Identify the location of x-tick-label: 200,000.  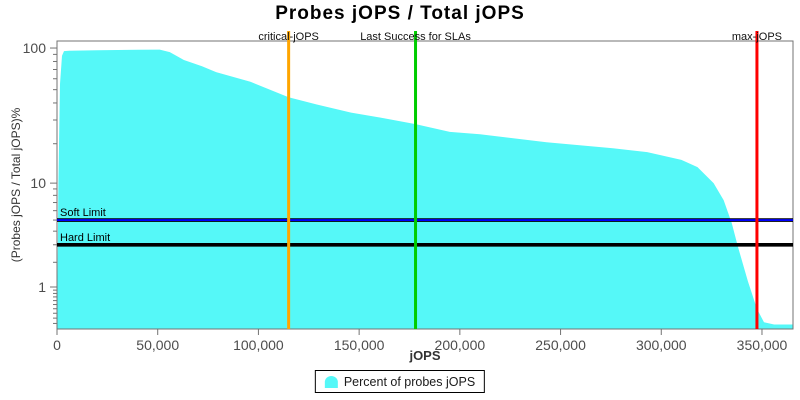
(460, 345).